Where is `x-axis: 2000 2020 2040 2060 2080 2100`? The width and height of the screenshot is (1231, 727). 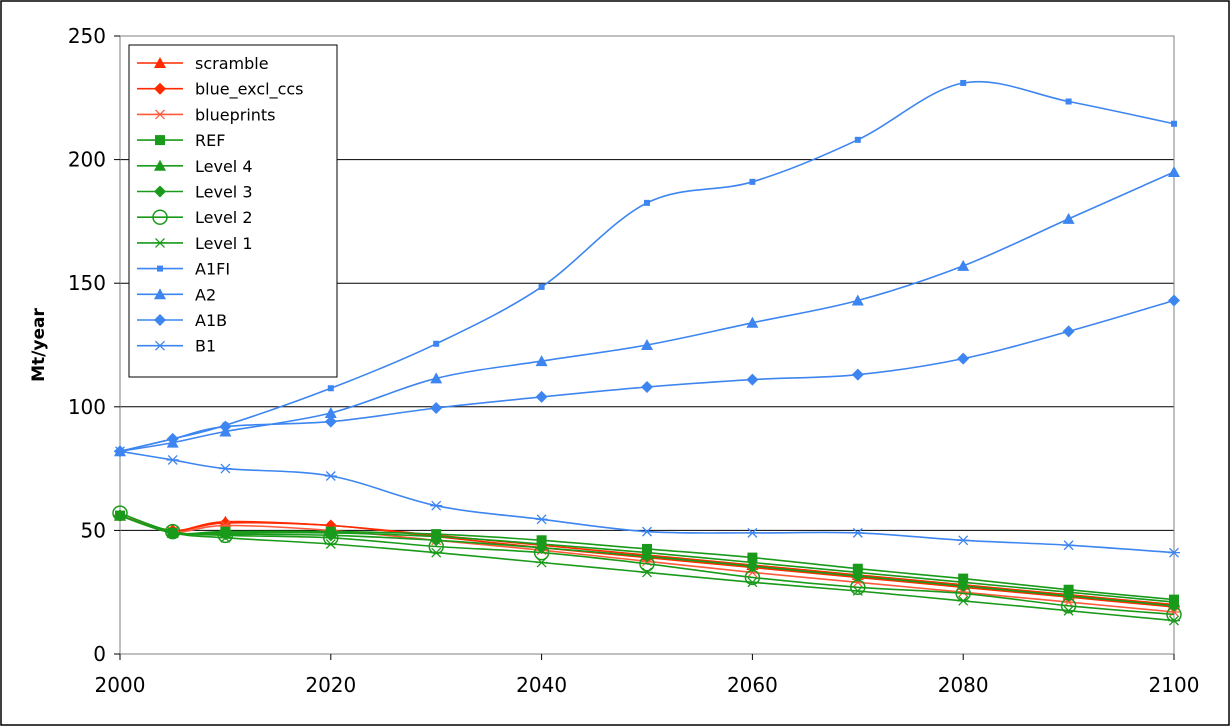
x-axis: 2000 2020 2040 2060 2080 2100 is located at coordinates (647, 675).